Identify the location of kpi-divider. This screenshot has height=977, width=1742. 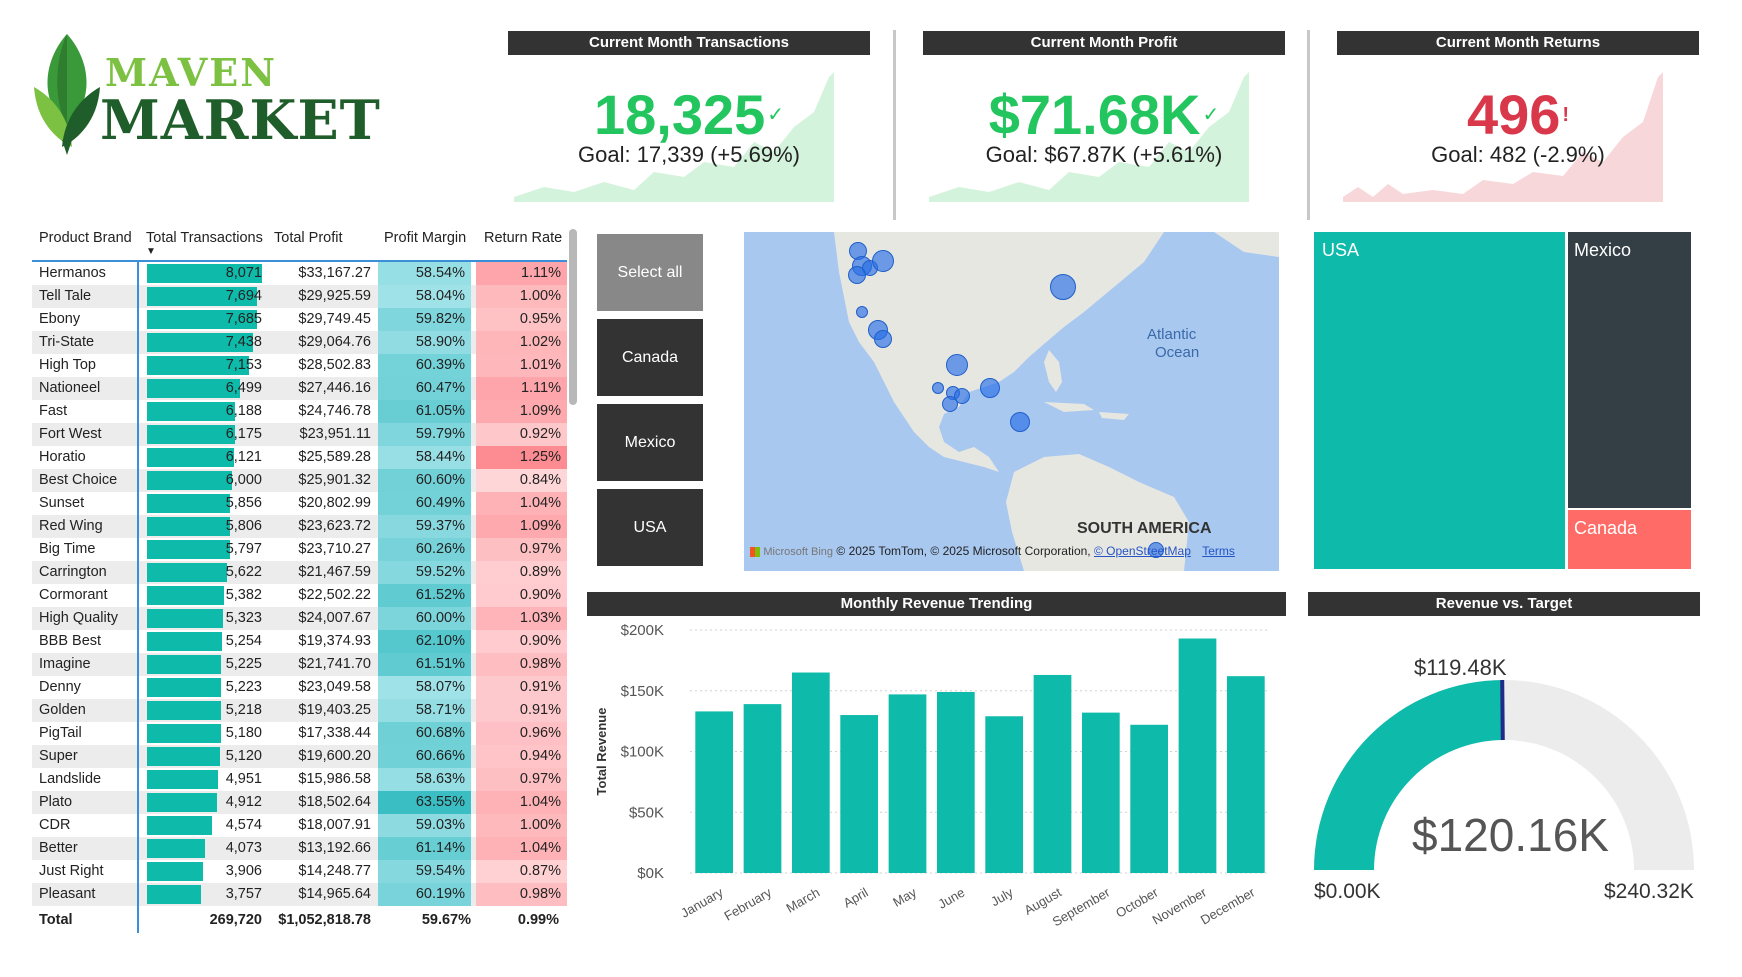
(894, 125).